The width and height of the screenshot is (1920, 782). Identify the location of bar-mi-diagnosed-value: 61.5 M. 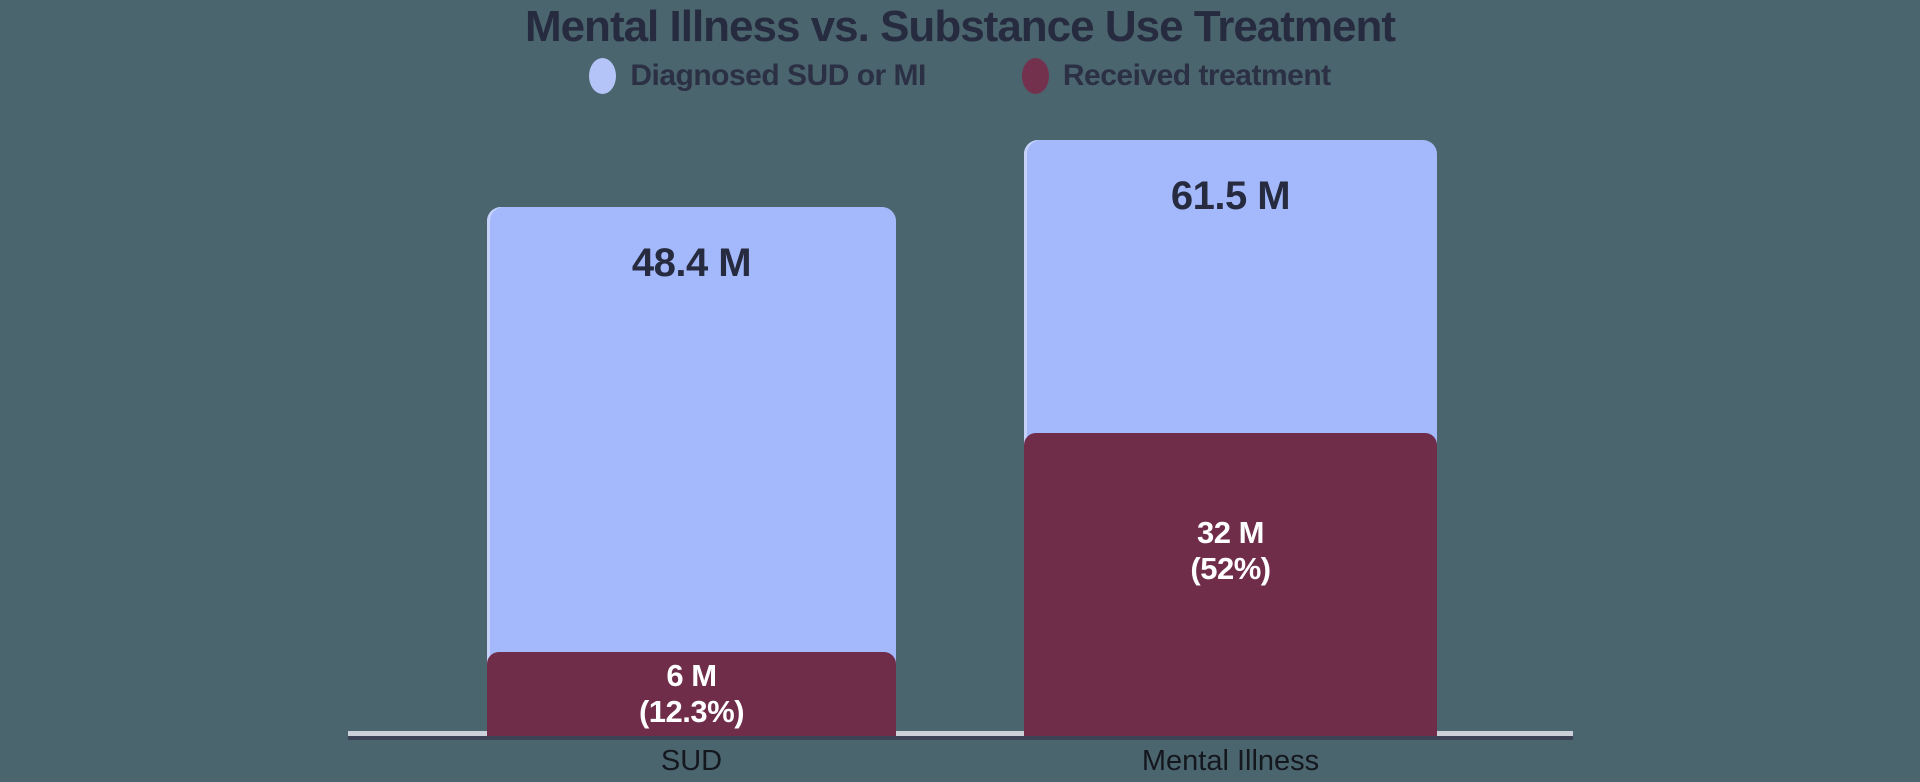
(1230, 196).